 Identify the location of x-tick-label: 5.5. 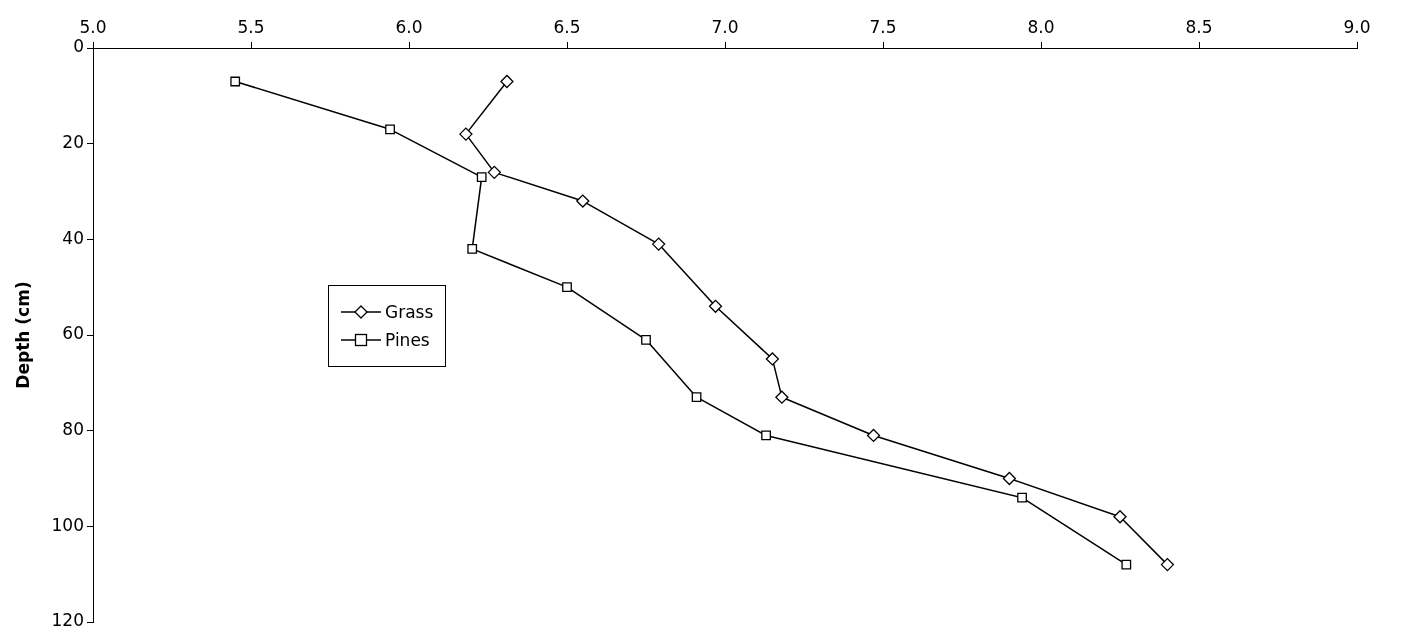
(251, 27).